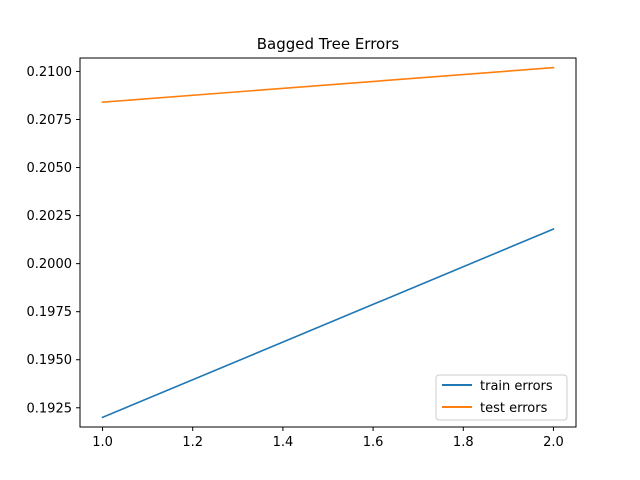  What do you see at coordinates (50, 312) in the screenshot?
I see `y-tick-label: 0.1975` at bounding box center [50, 312].